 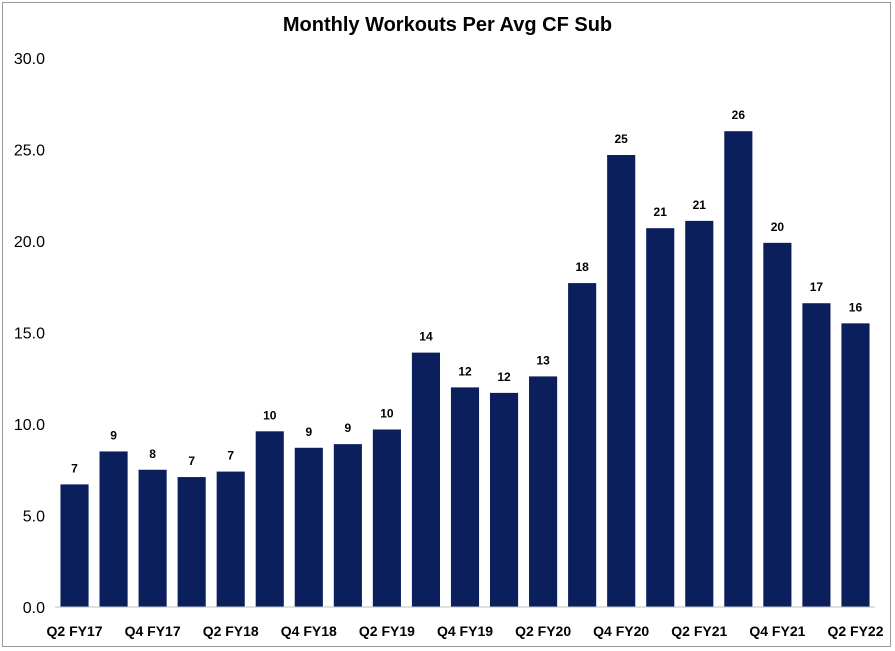 I want to click on x-tick-label: Q4 FY19, so click(x=465, y=631).